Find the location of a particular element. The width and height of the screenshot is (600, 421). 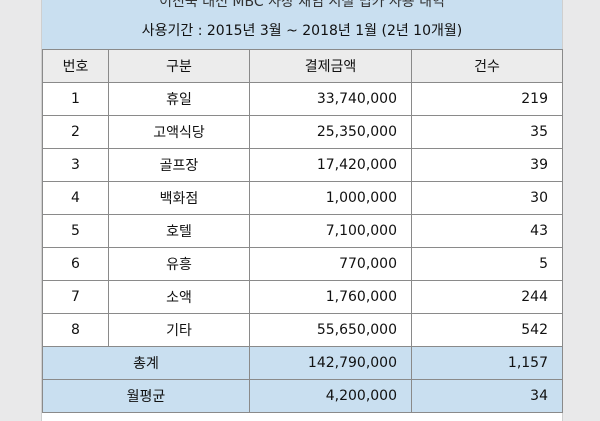

row-category: 백화점 is located at coordinates (179, 198).